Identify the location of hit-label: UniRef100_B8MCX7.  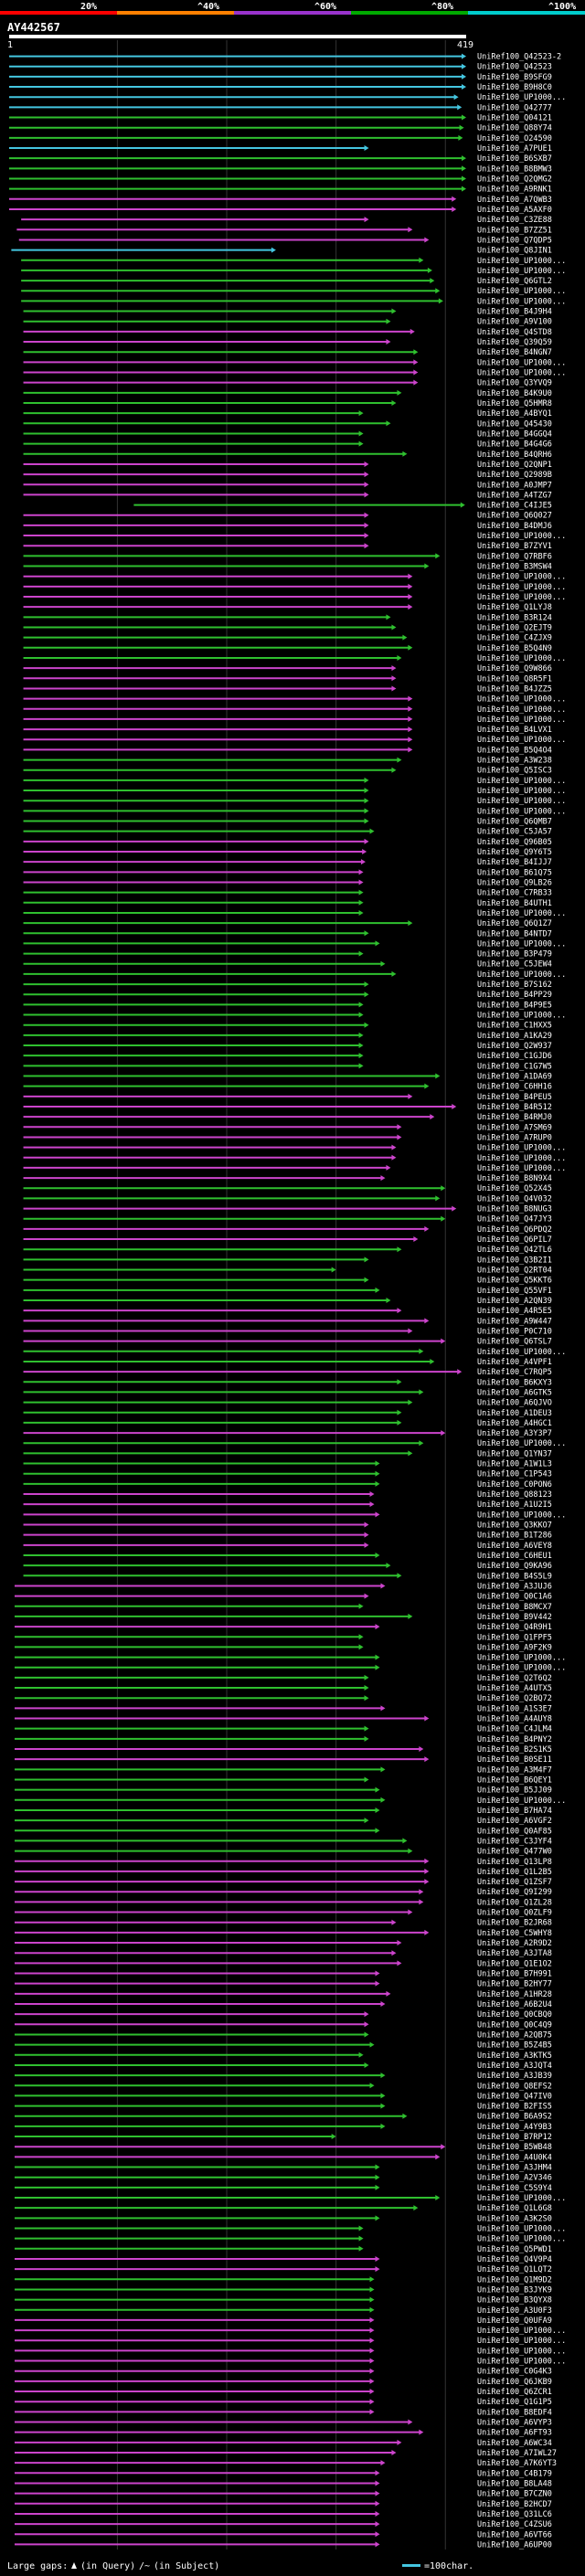
(514, 1607).